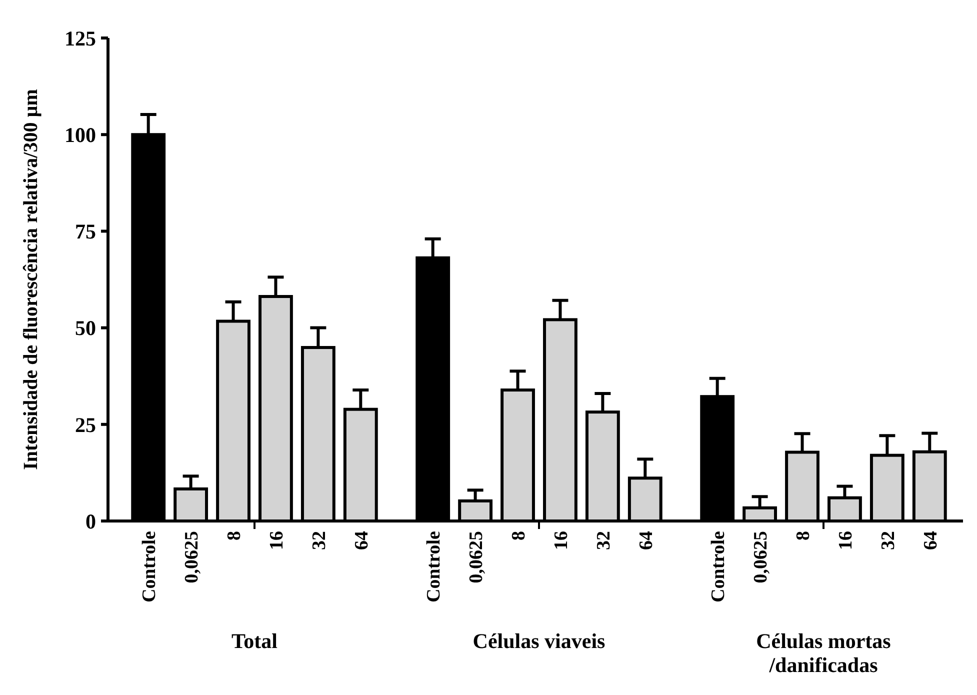 This screenshot has width=977, height=695. What do you see at coordinates (539, 641) in the screenshot?
I see `text: Células viaveis` at bounding box center [539, 641].